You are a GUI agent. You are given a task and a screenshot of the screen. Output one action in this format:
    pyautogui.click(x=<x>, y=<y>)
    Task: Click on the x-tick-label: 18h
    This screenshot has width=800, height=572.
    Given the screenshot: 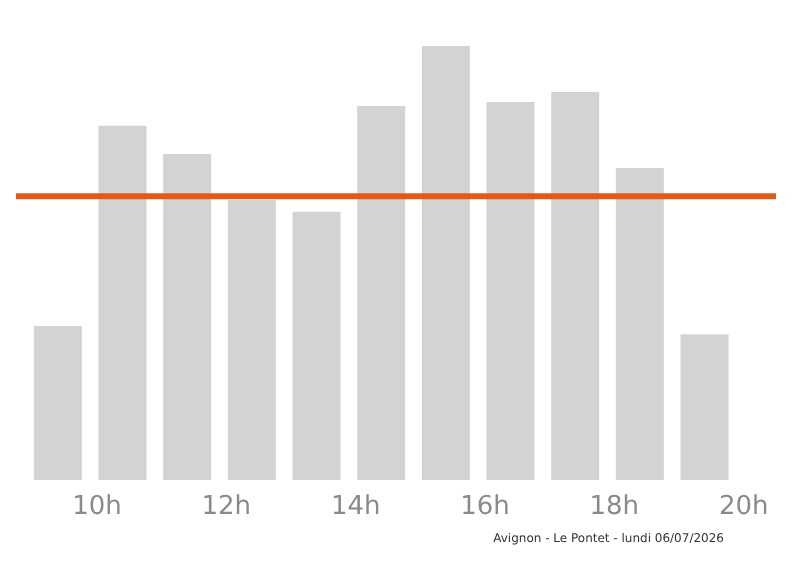 What is the action you would take?
    pyautogui.click(x=614, y=507)
    